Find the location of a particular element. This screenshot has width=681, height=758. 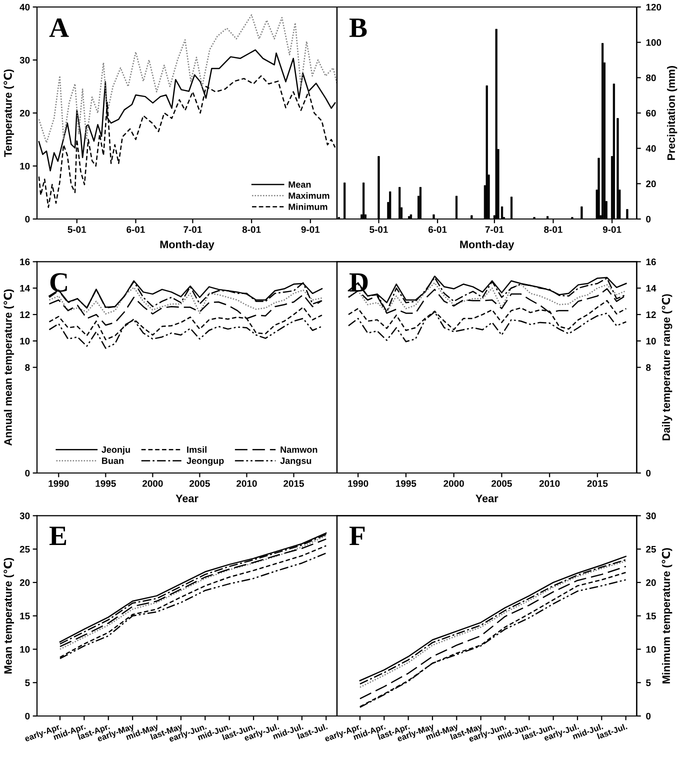

y2-axis-title: Minimum temperature (℃) is located at coordinates (667, 616).